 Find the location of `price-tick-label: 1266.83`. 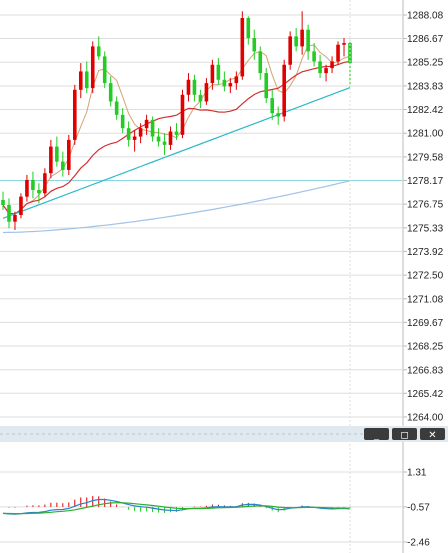

price-tick-label: 1266.83 is located at coordinates (425, 370).